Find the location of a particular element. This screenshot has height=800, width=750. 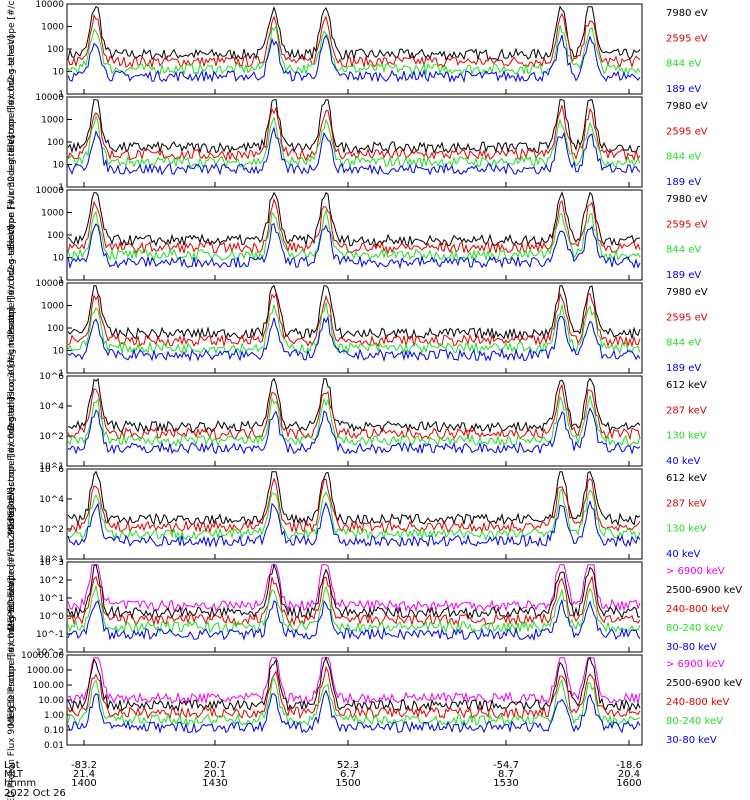

footer-hhmm-label: hhmm is located at coordinates (20, 783).